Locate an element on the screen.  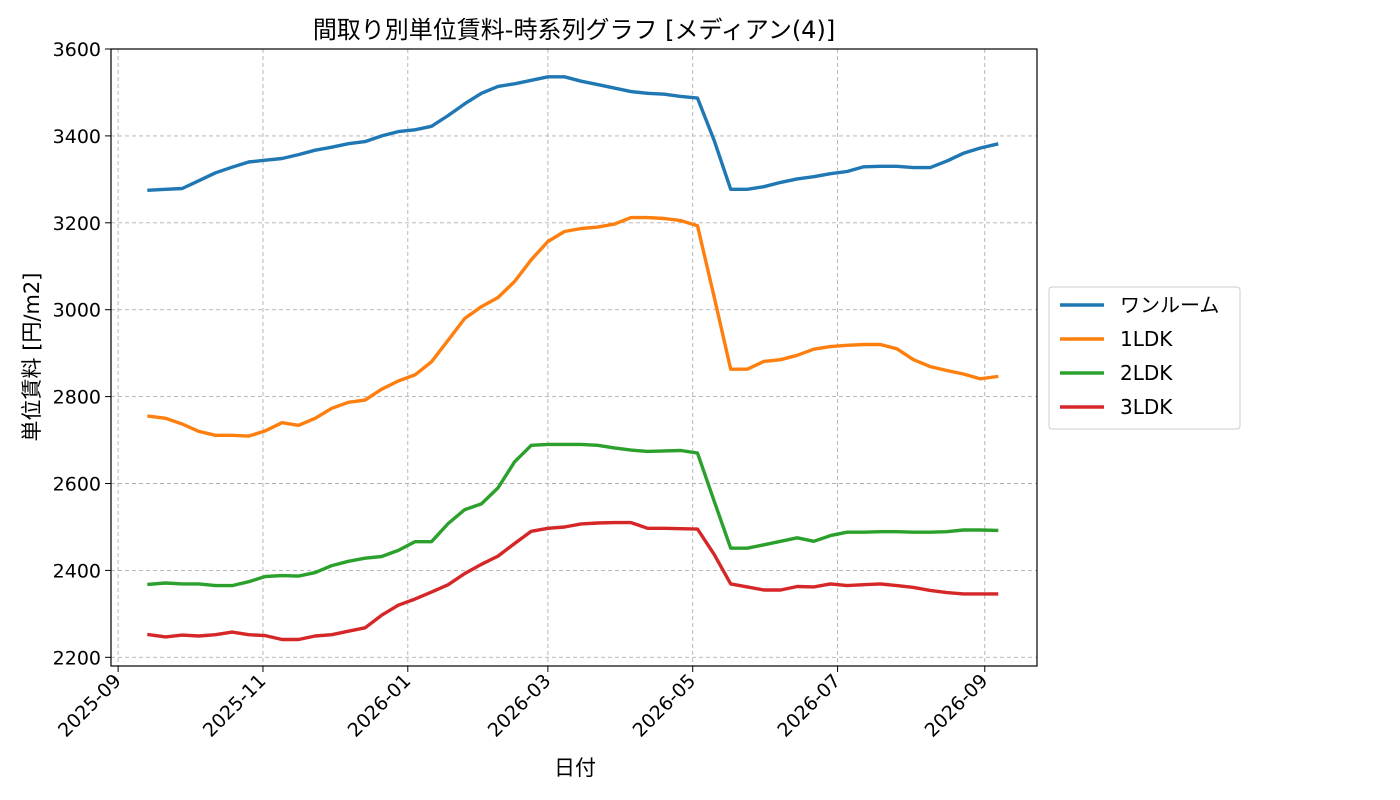
legend-label-1: 1LDK is located at coordinates (1146, 339).